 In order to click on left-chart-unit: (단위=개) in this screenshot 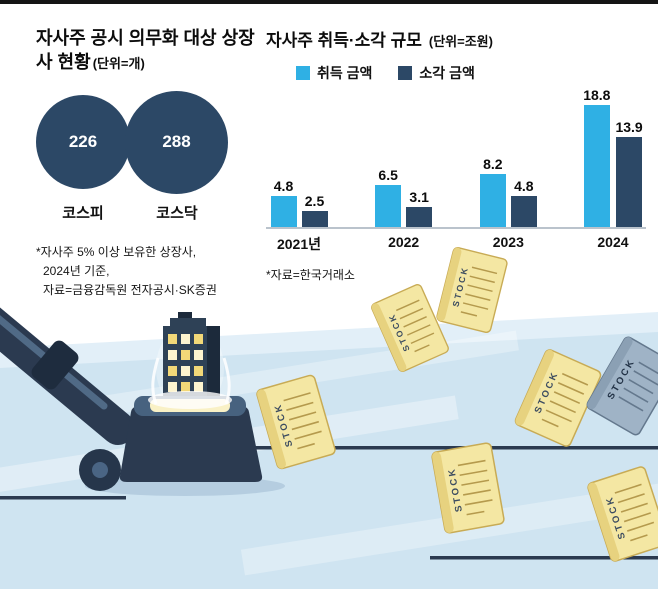, I will do `click(118, 64)`.